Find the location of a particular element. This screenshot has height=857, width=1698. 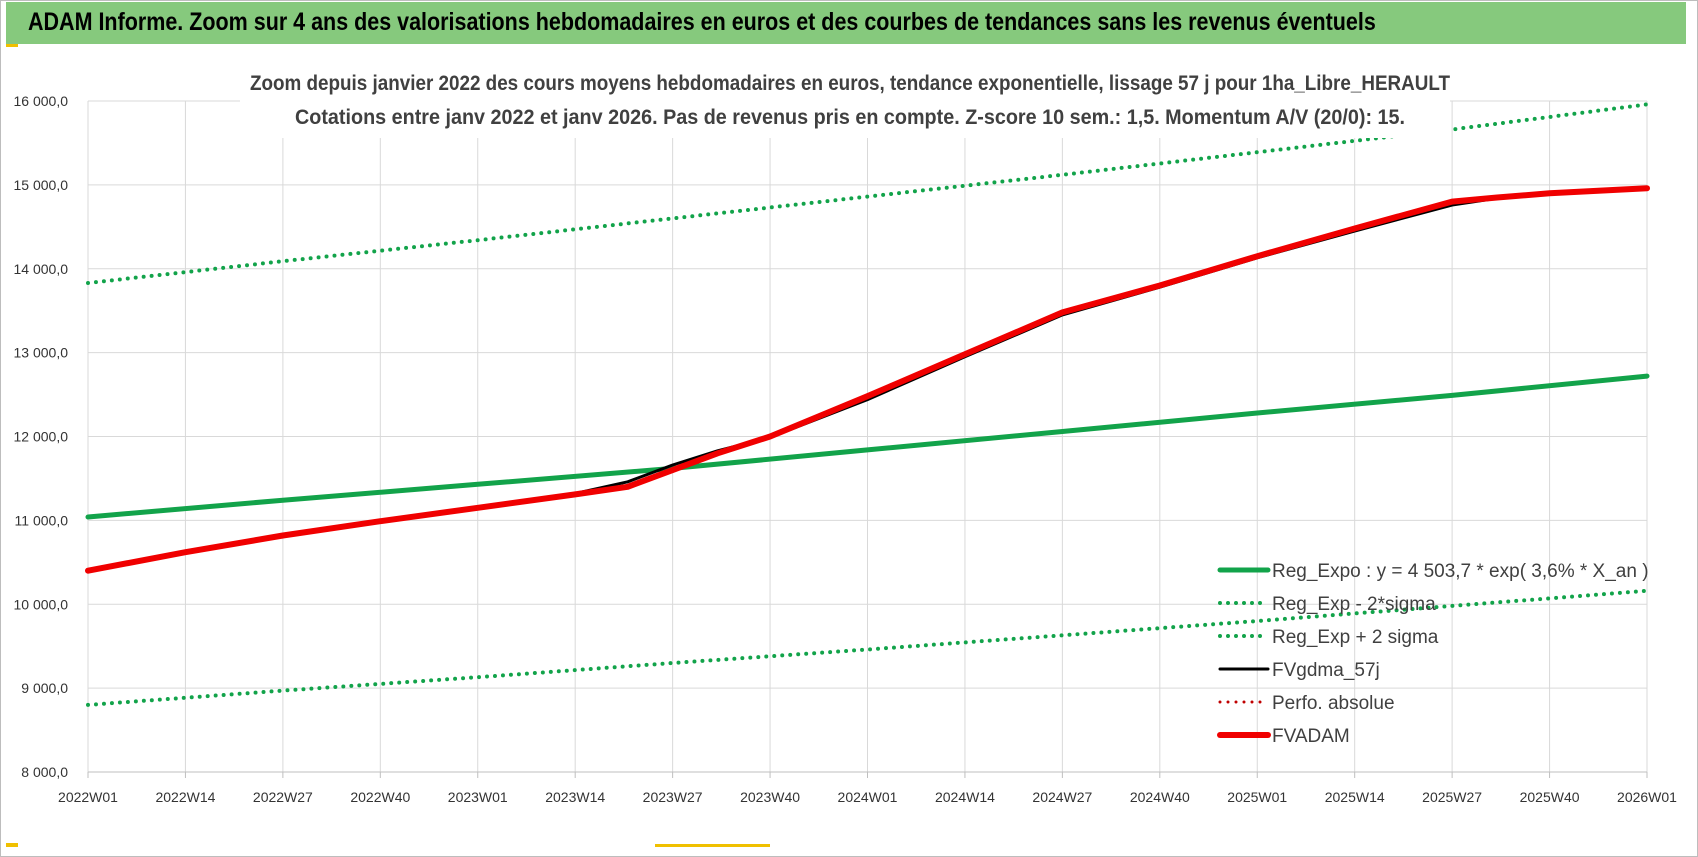

y-tick-label: 10 000,0 is located at coordinates (41, 604).